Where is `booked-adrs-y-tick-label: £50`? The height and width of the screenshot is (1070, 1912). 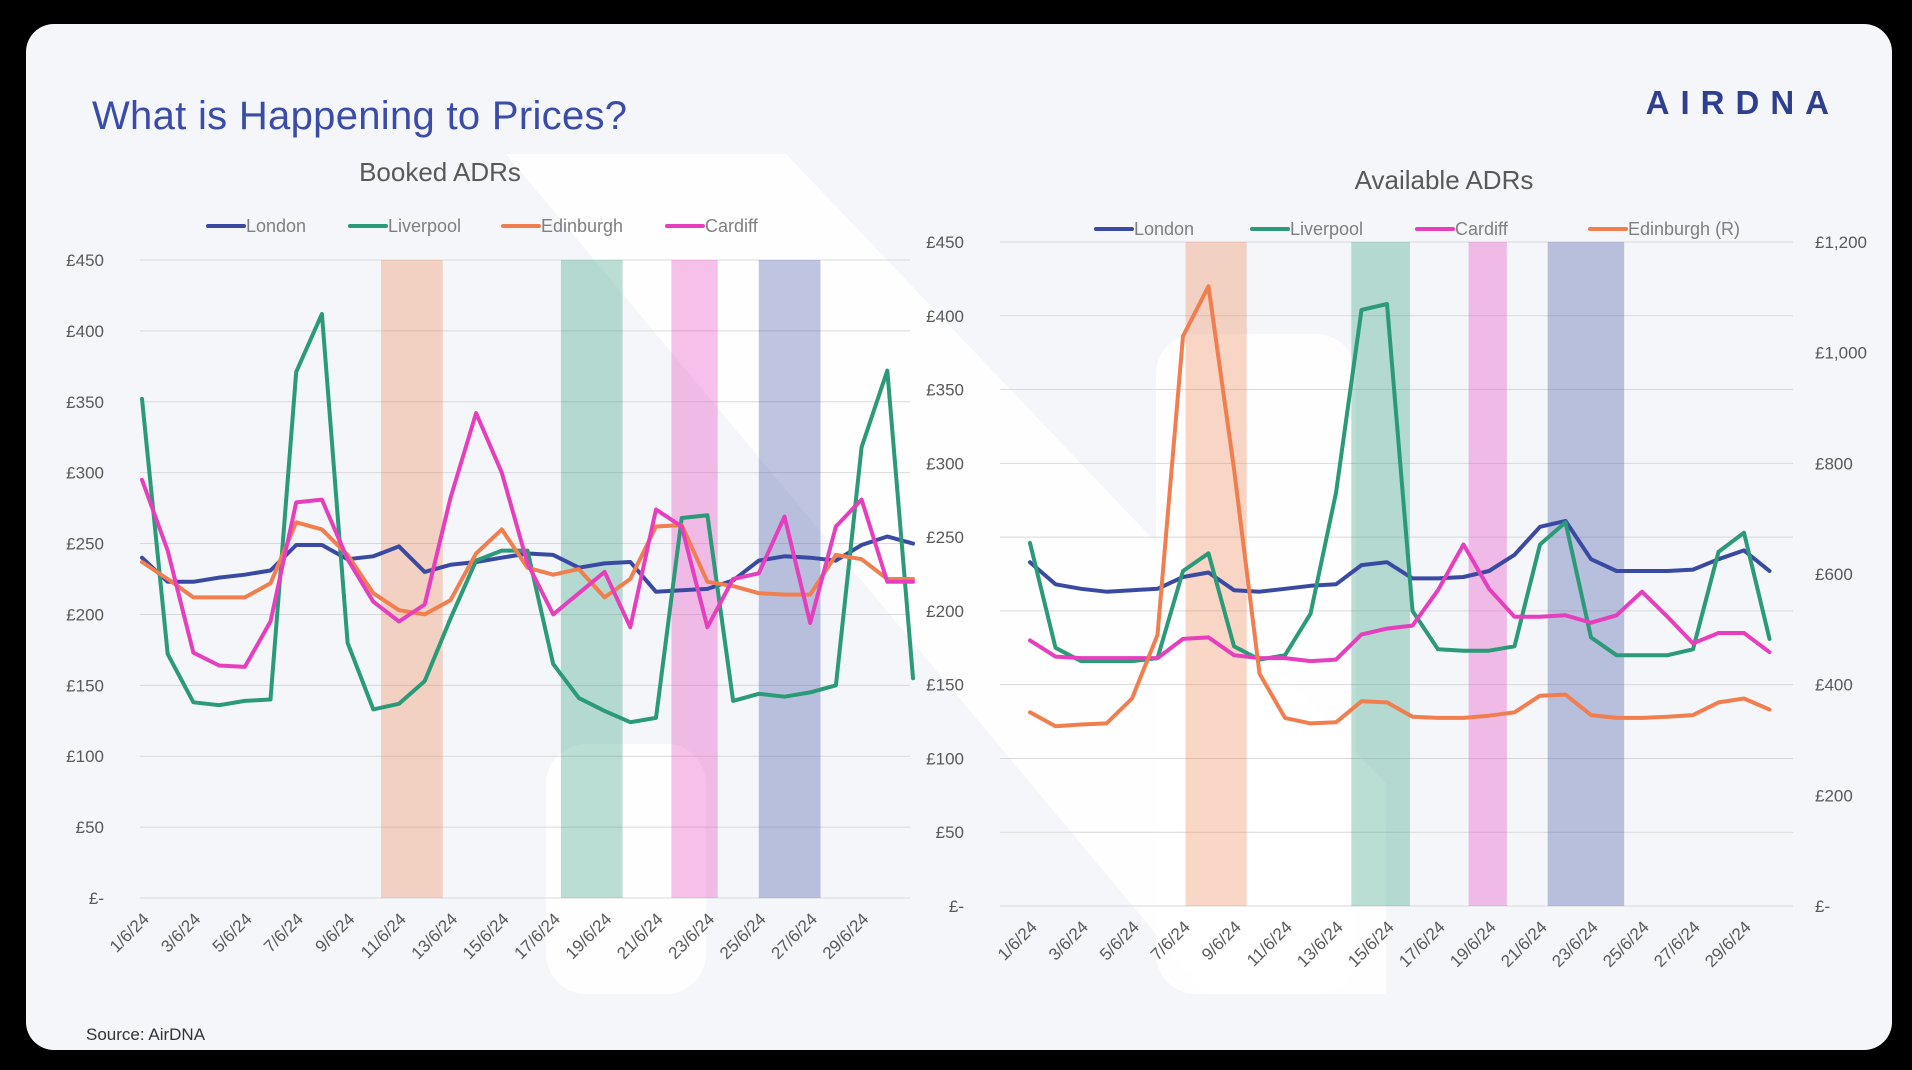
booked-adrs-y-tick-label: £50 is located at coordinates (90, 827).